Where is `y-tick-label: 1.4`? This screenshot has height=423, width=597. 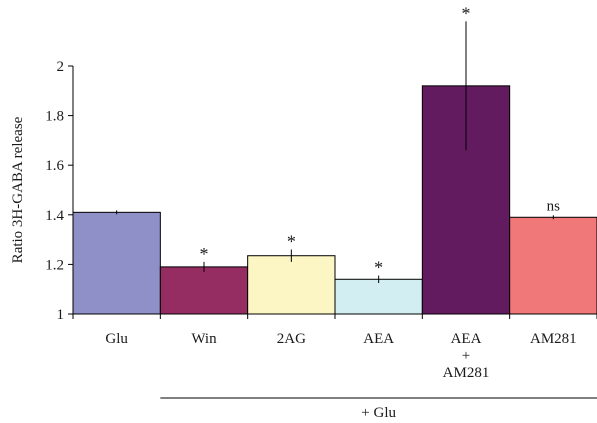 y-tick-label: 1.4 is located at coordinates (54, 216).